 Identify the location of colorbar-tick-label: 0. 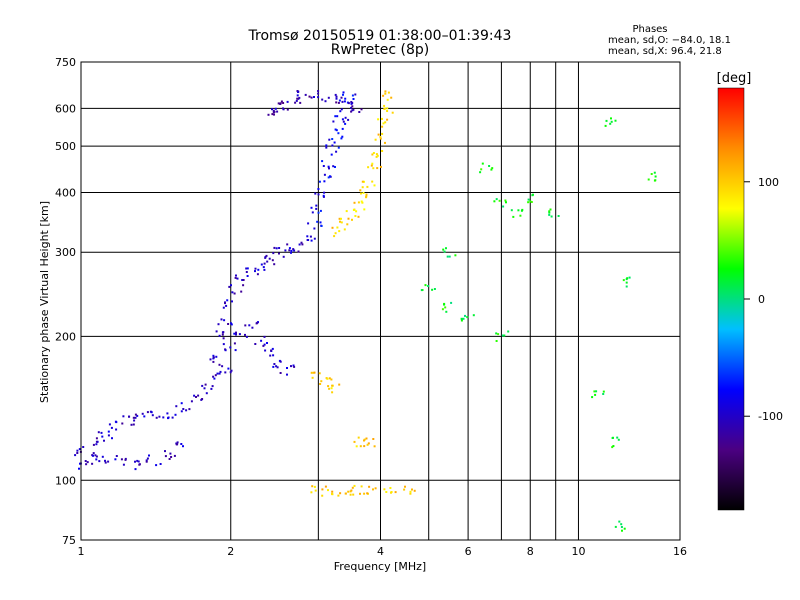
(761, 299).